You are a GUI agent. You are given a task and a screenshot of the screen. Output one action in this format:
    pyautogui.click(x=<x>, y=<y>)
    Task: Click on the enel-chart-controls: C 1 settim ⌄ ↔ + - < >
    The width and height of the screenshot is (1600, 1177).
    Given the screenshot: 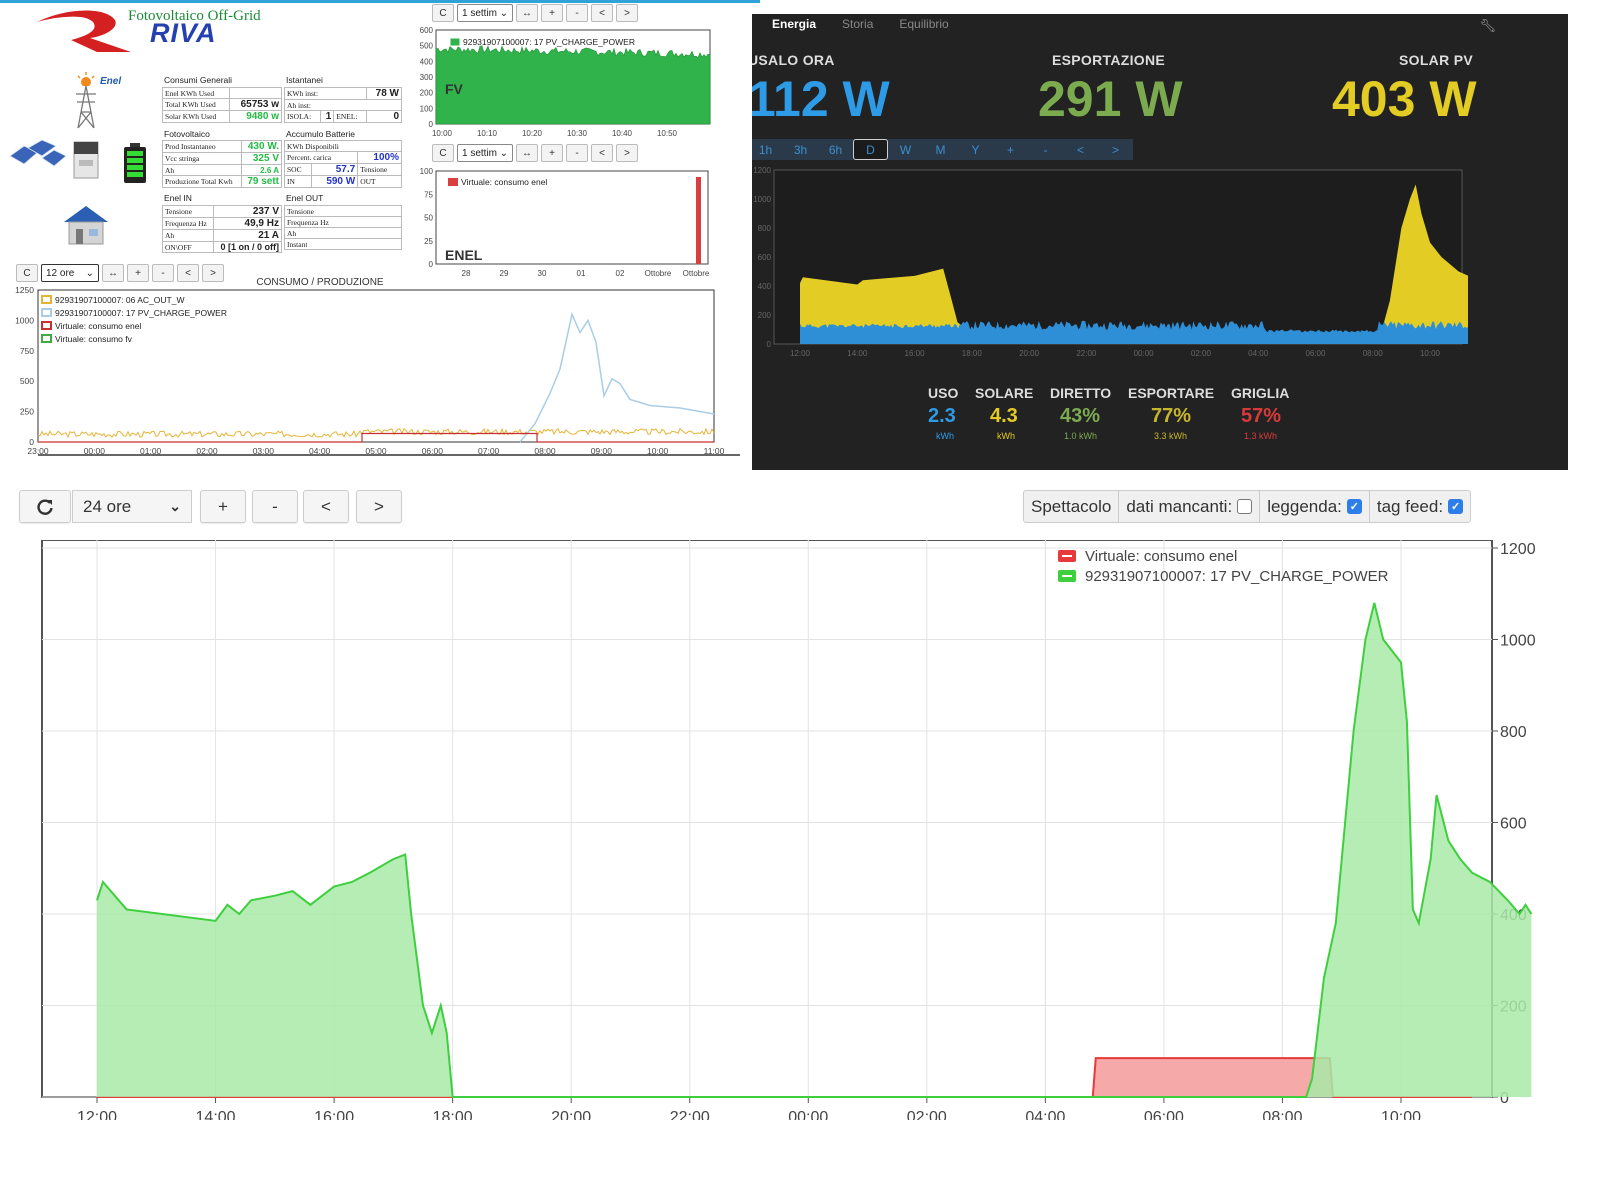 What is the action you would take?
    pyautogui.click(x=535, y=153)
    